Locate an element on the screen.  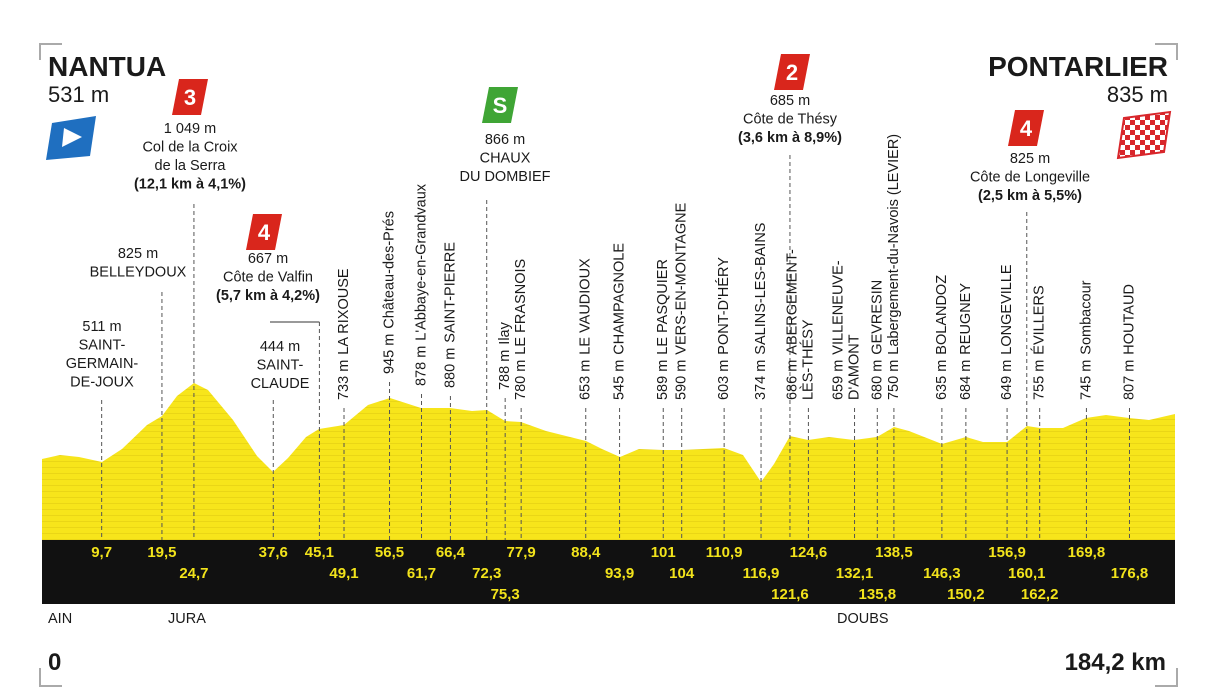
km-label: 121,6 is located at coordinates (790, 594).